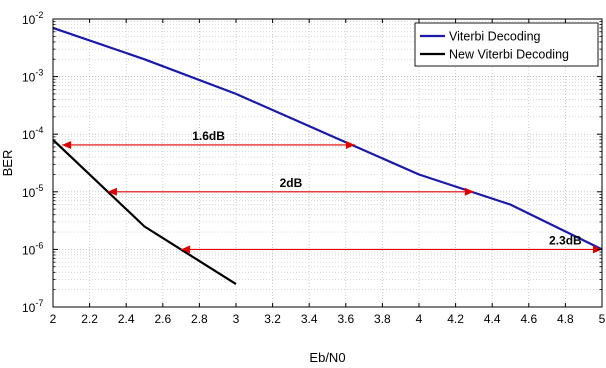 This screenshot has width=606, height=368. Describe the element at coordinates (32, 76) in the screenshot. I see `y-tick-label: 10⁻³` at that location.